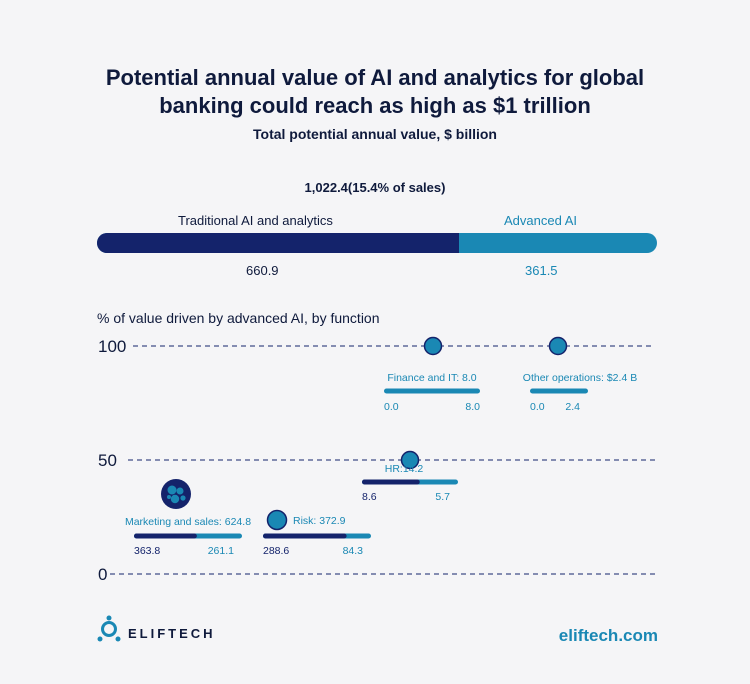 The width and height of the screenshot is (750, 684). Describe the element at coordinates (608, 635) in the screenshot. I see `website-link: eliftech.com` at that location.